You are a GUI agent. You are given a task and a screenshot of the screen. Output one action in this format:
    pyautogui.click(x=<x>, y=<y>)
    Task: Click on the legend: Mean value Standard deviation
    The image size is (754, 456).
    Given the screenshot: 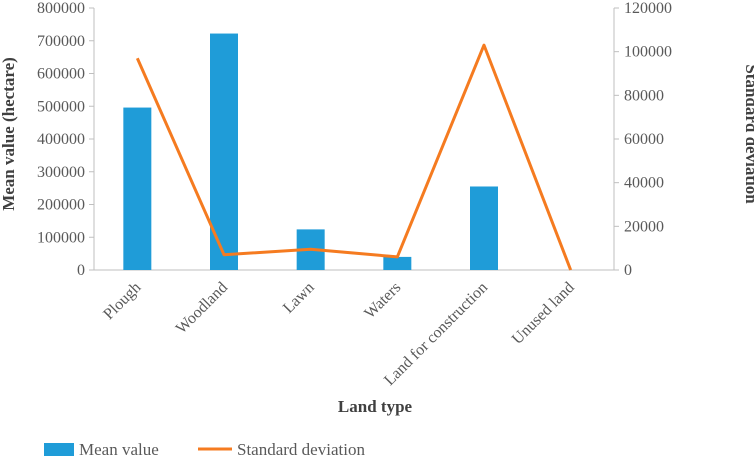 What is the action you would take?
    pyautogui.click(x=204, y=448)
    